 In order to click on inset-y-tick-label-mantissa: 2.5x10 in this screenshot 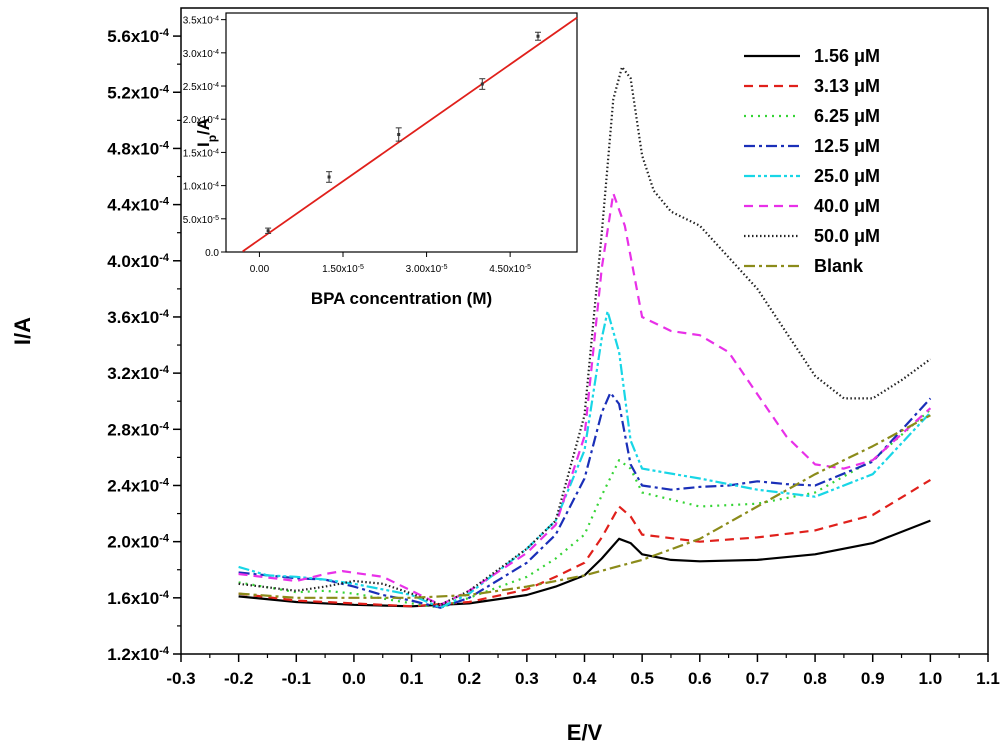, I will do `click(198, 87)`.